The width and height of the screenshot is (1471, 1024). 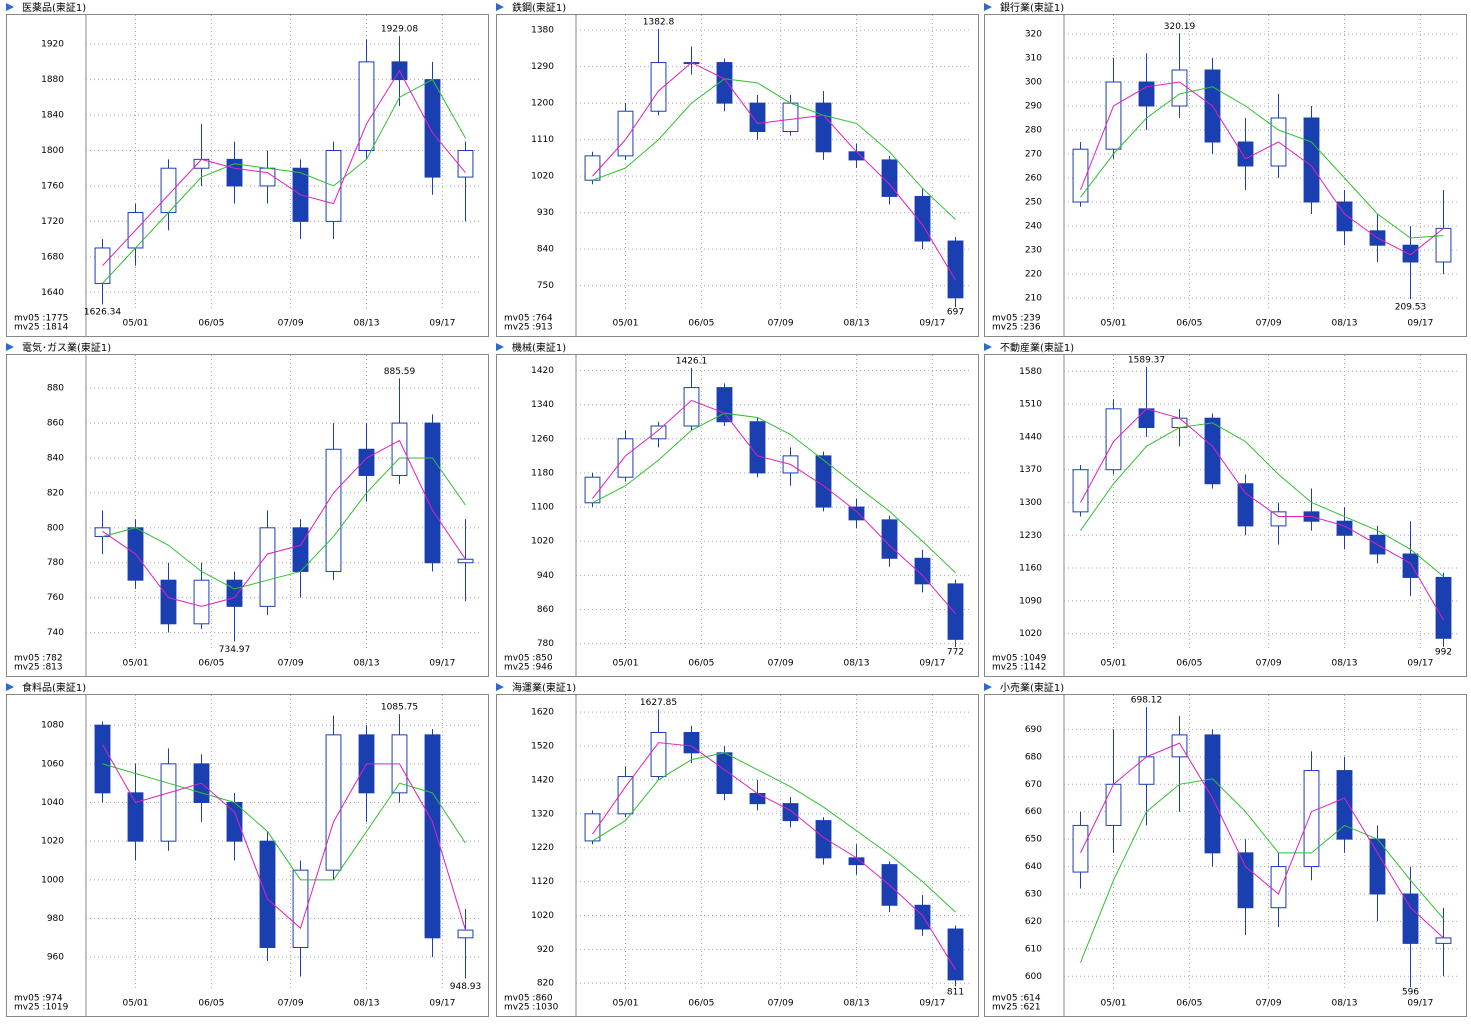 What do you see at coordinates (1033, 83) in the screenshot?
I see `y-tick-label: 300` at bounding box center [1033, 83].